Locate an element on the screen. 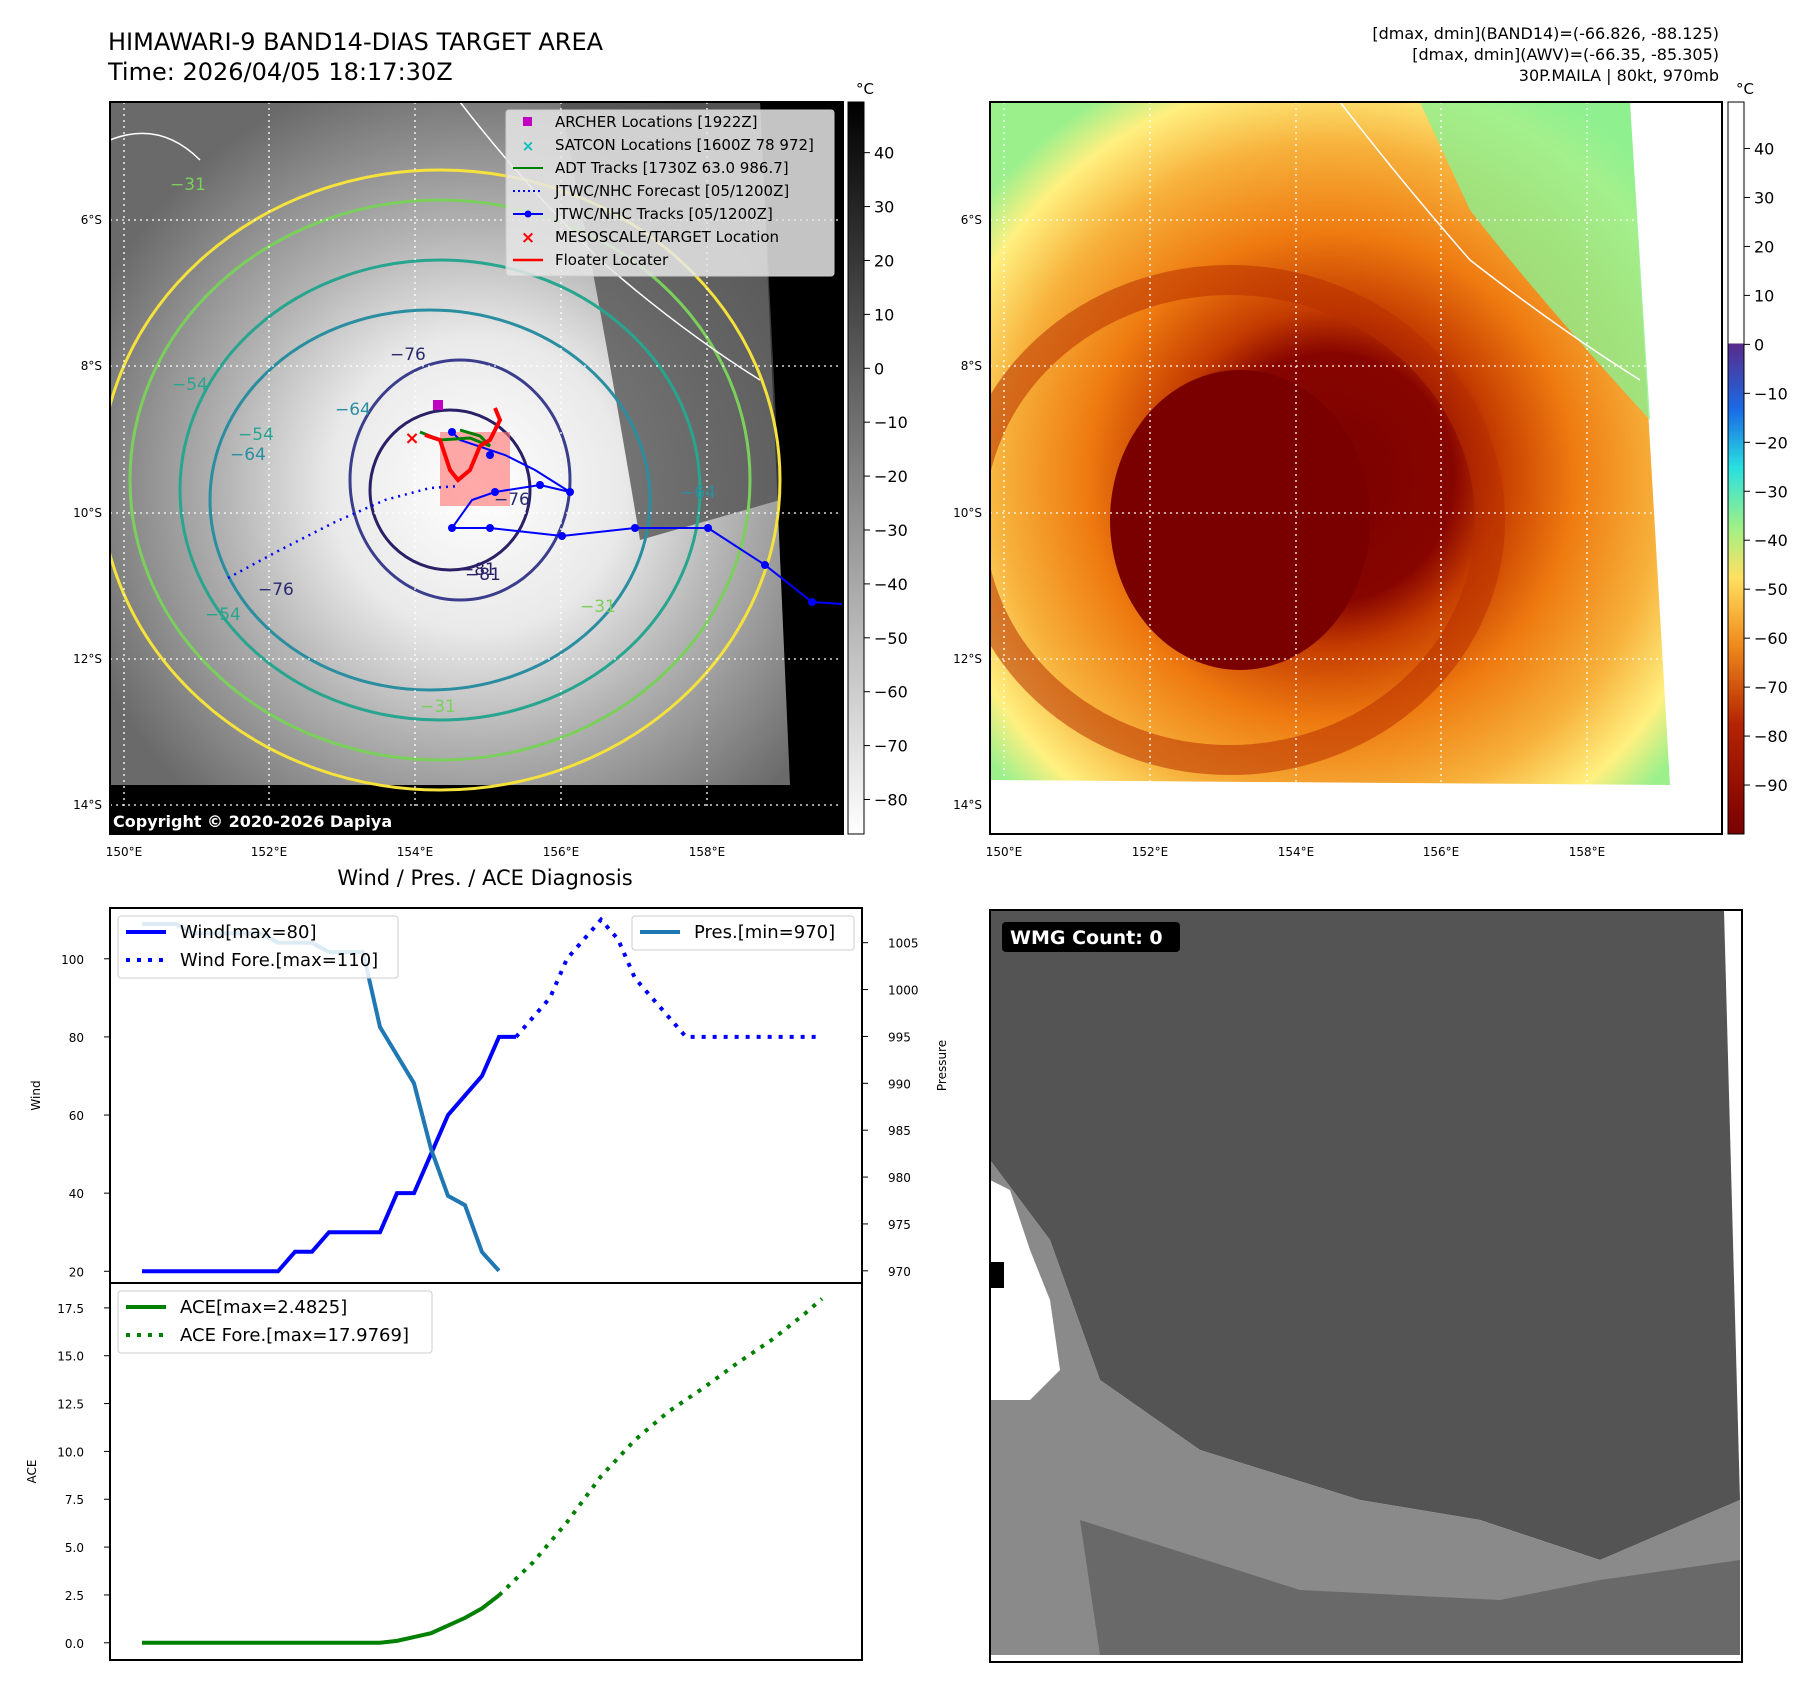 This screenshot has height=1690, width=1801. colorbar-tick-label: −10 is located at coordinates (891, 422).